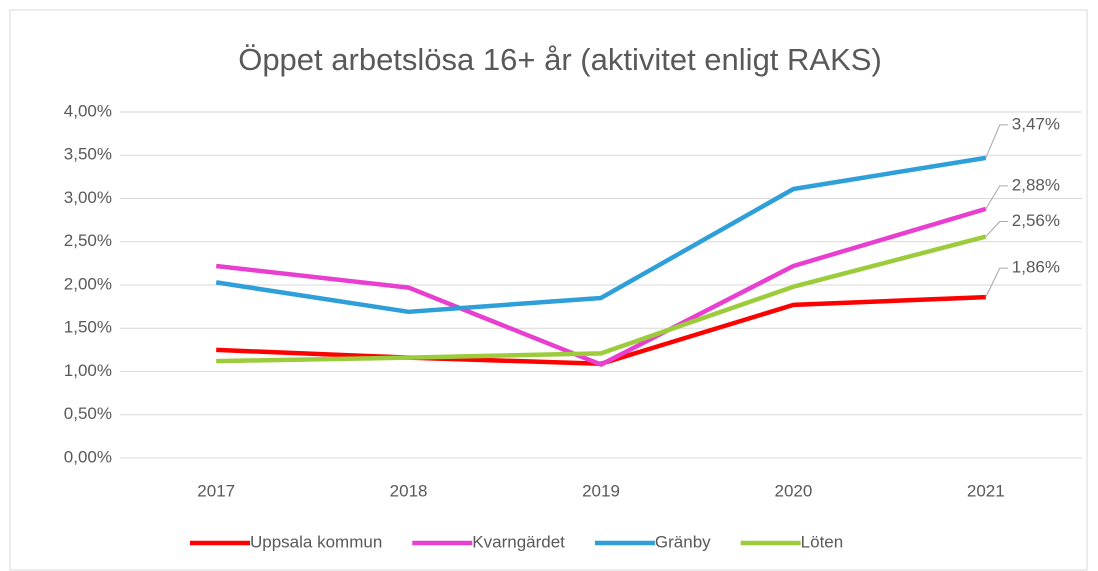  I want to click on data-label: 2,56%, so click(1036, 220).